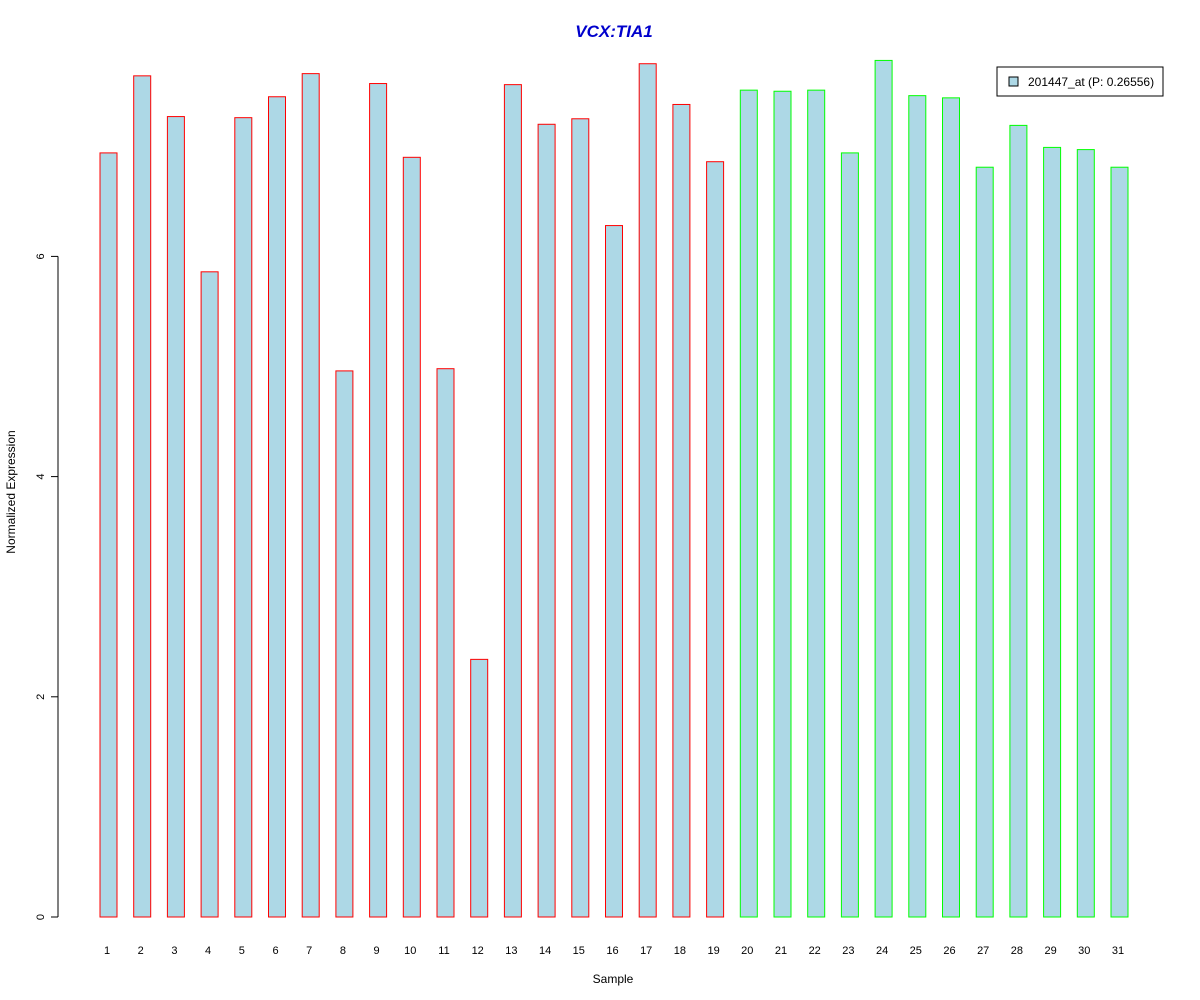  What do you see at coordinates (208, 951) in the screenshot?
I see `x-tick-label: 4` at bounding box center [208, 951].